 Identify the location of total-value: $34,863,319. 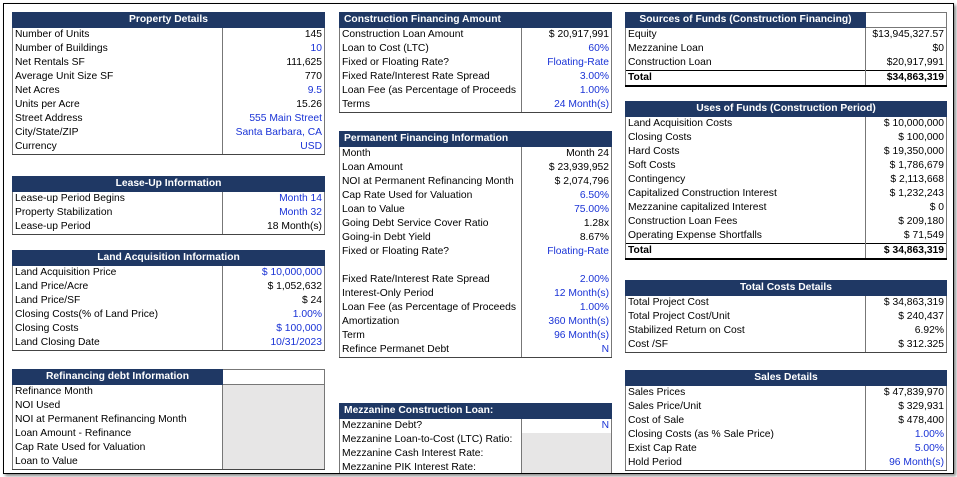
(906, 78).